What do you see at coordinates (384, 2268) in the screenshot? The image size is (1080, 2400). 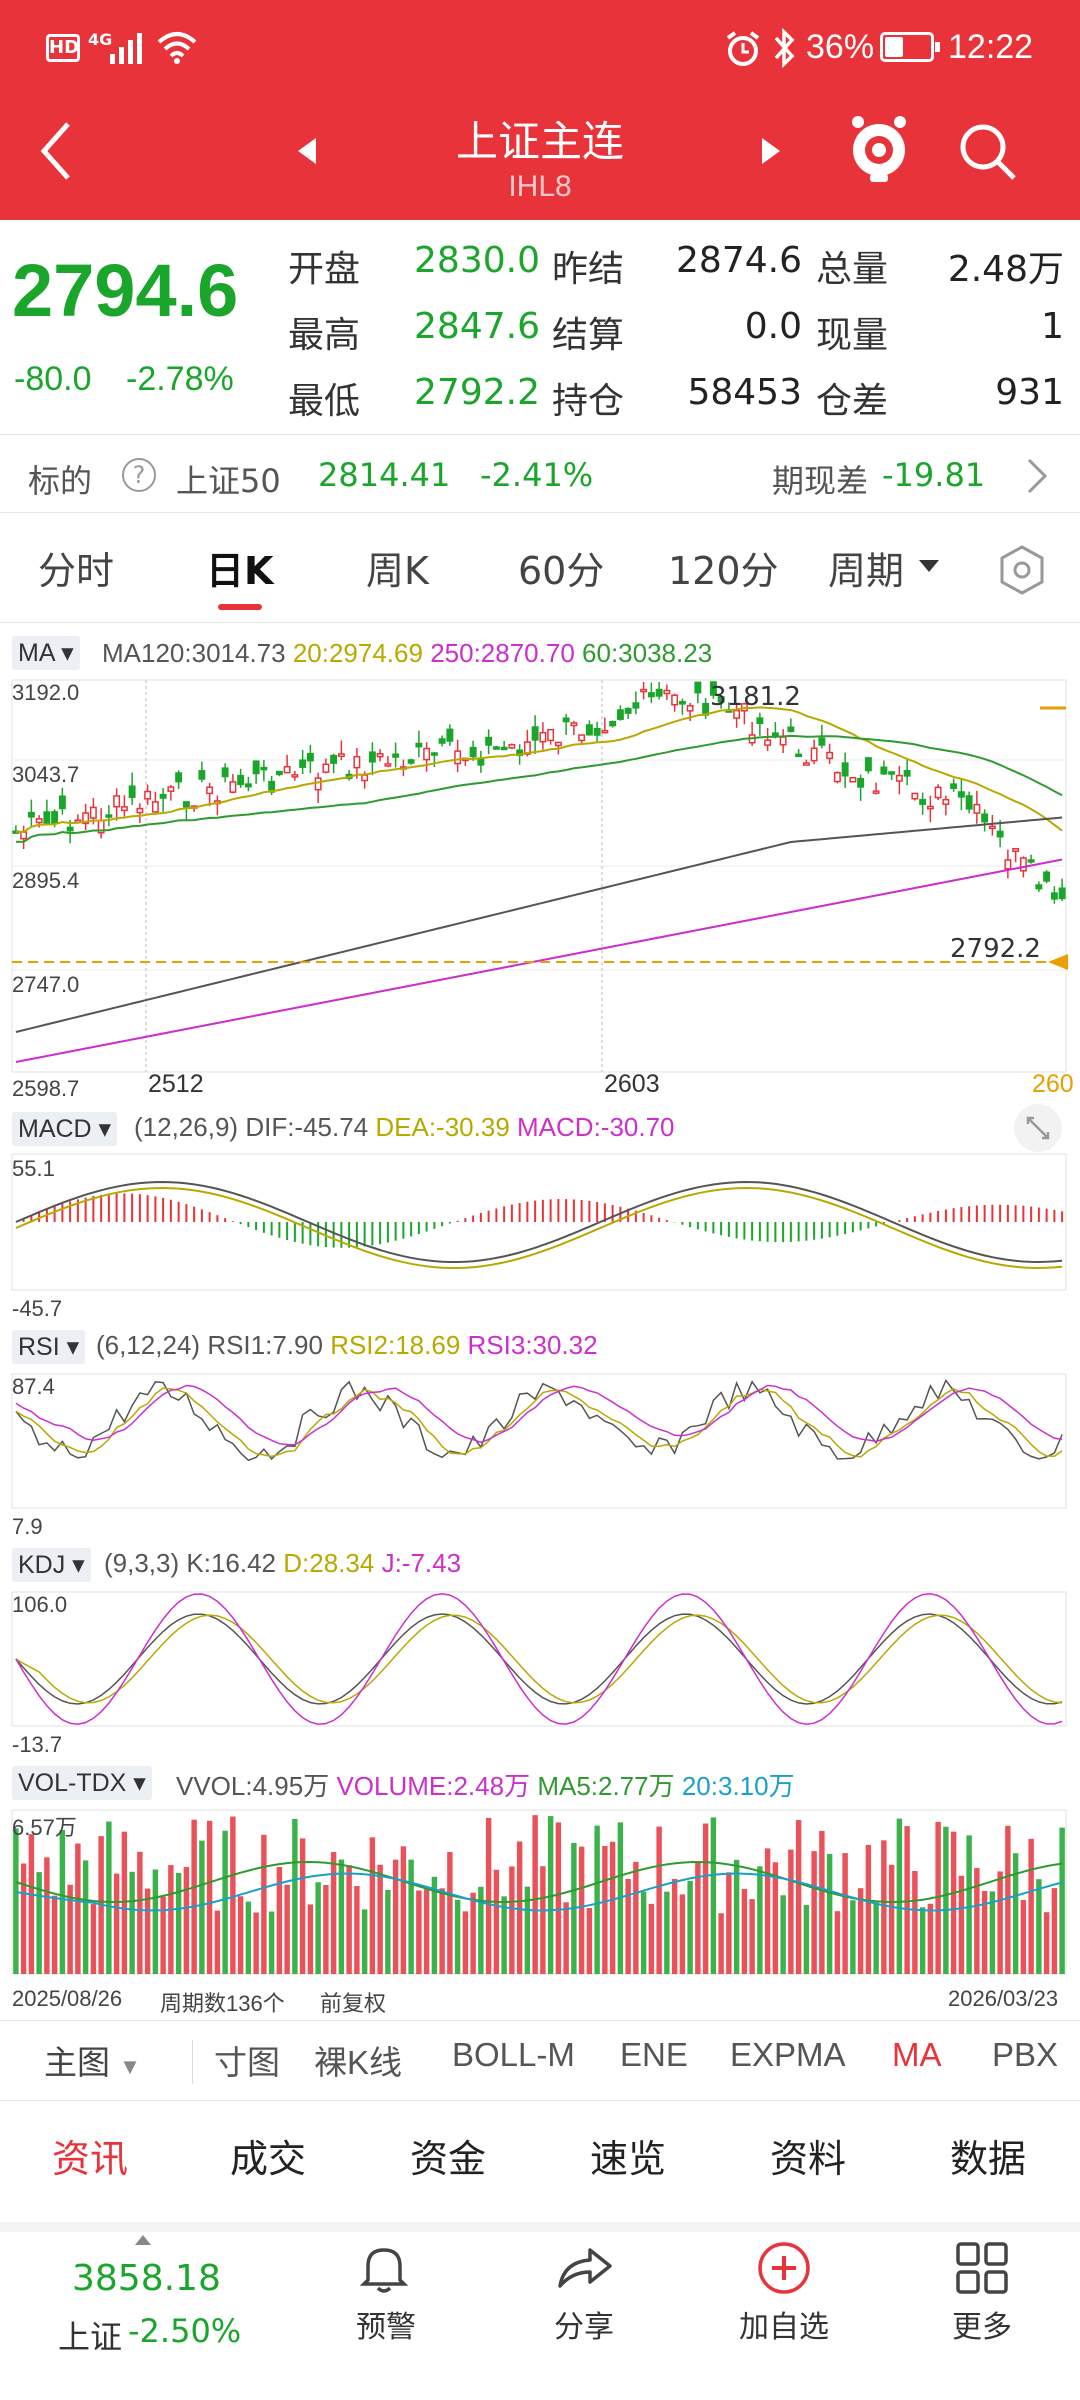 I see `bell-icon` at bounding box center [384, 2268].